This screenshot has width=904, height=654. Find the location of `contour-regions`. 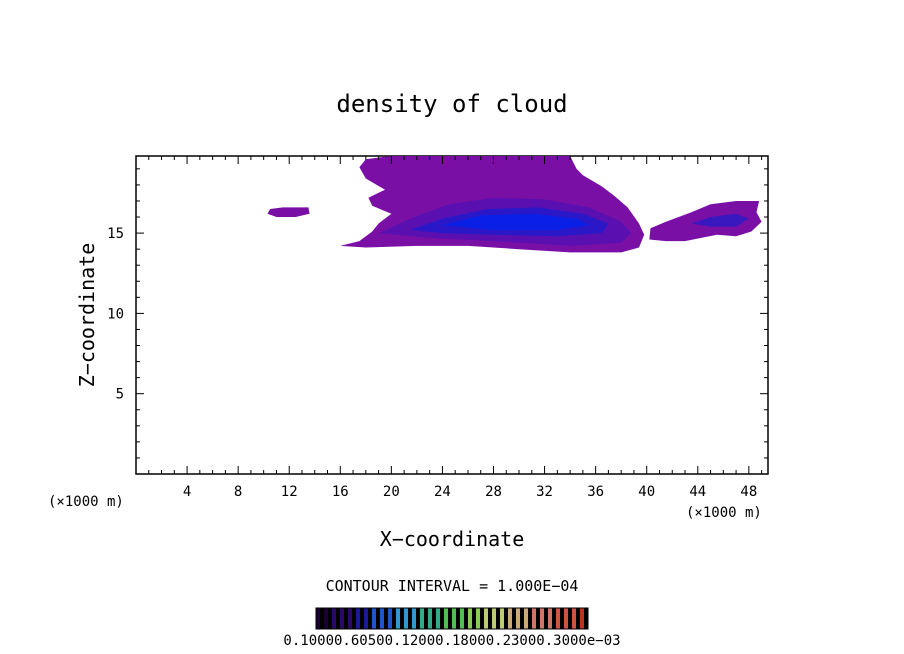

contour-regions is located at coordinates (514, 204).